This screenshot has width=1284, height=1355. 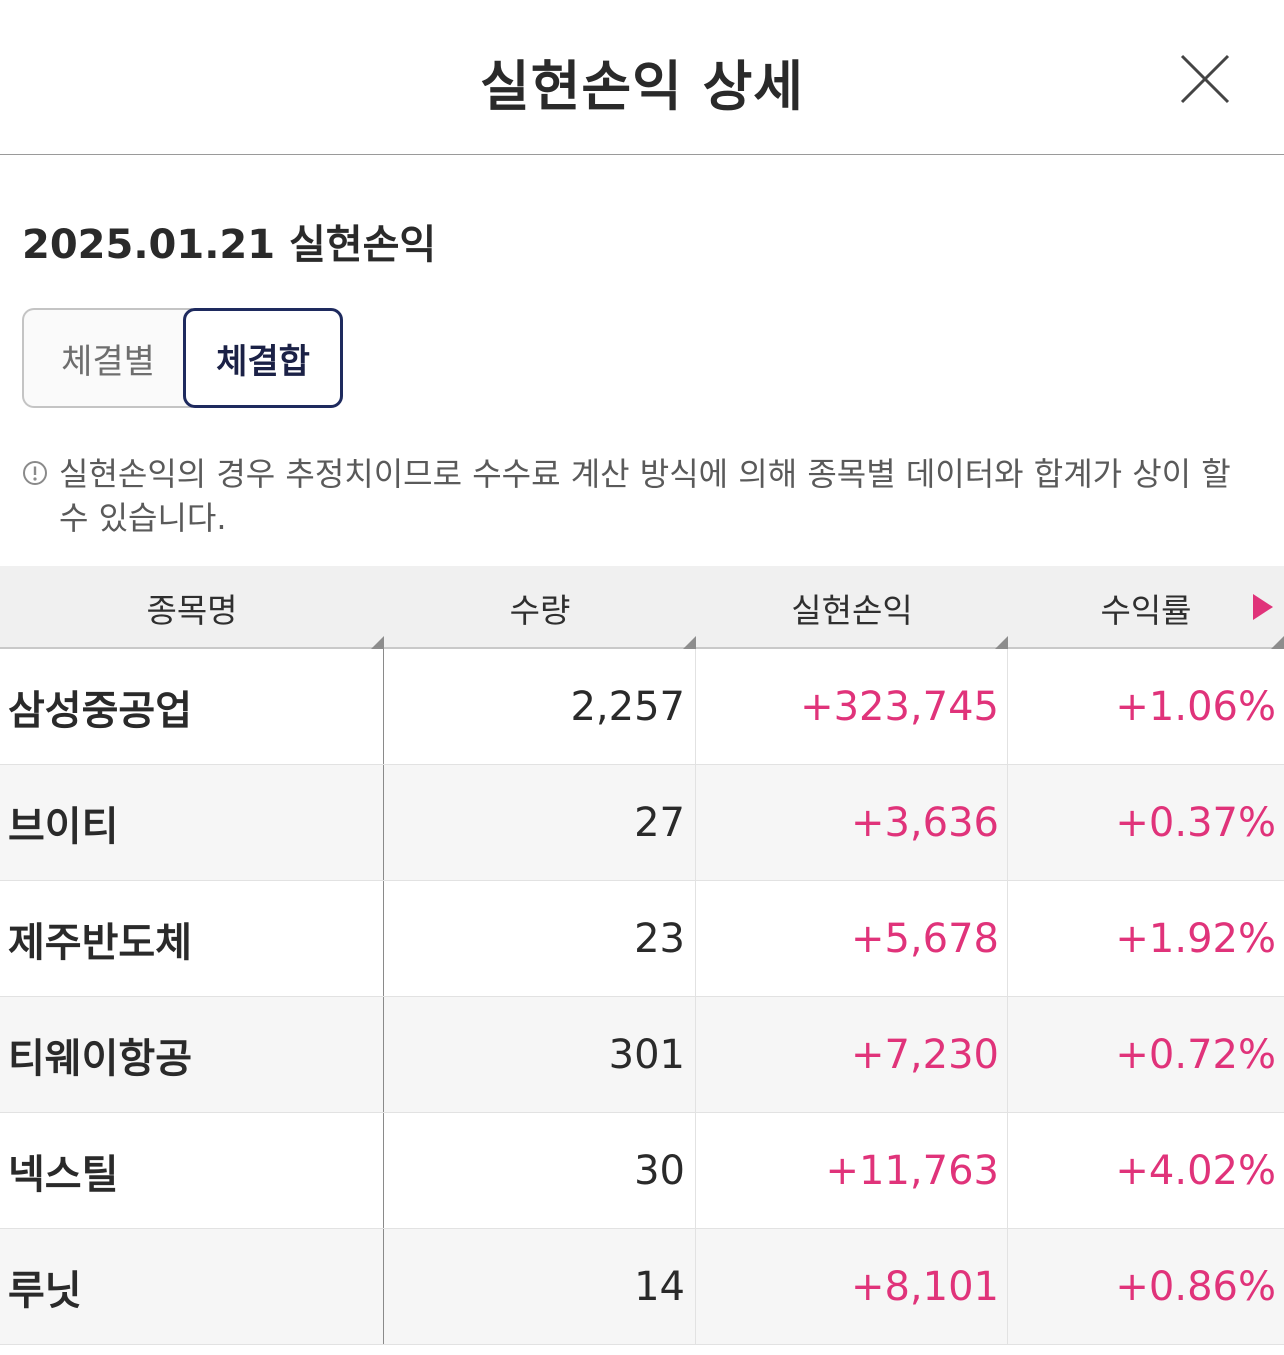 I want to click on column-label: 수익률, so click(x=1146, y=610).